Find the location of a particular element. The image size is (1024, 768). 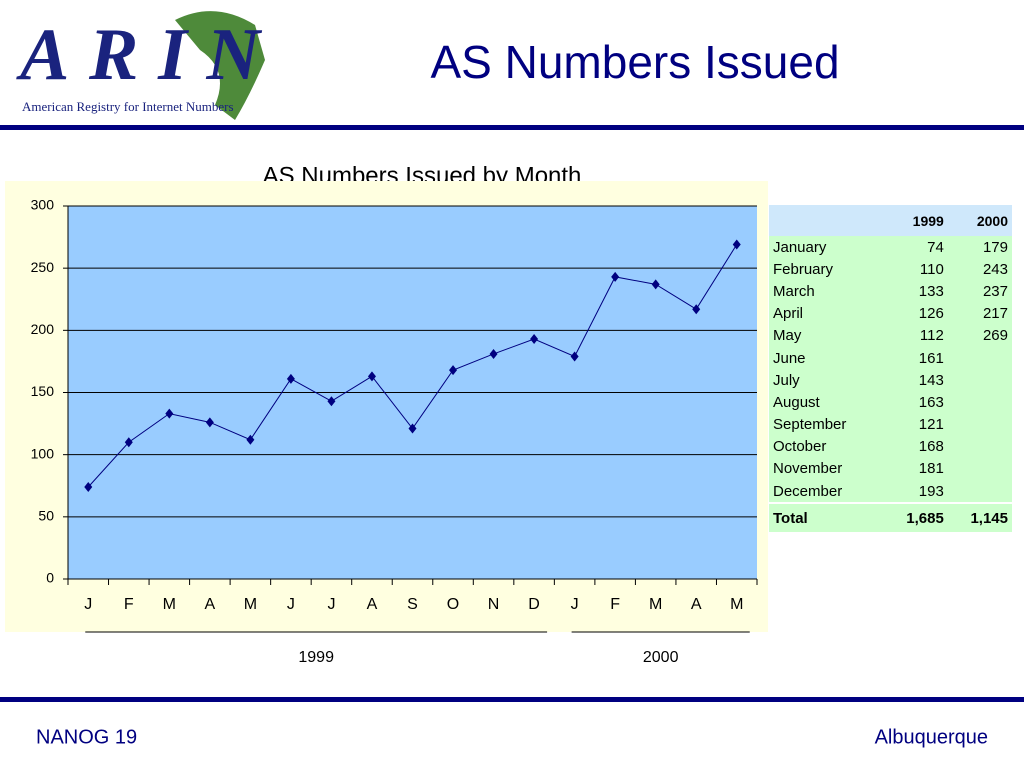

corner is located at coordinates (826, 220).